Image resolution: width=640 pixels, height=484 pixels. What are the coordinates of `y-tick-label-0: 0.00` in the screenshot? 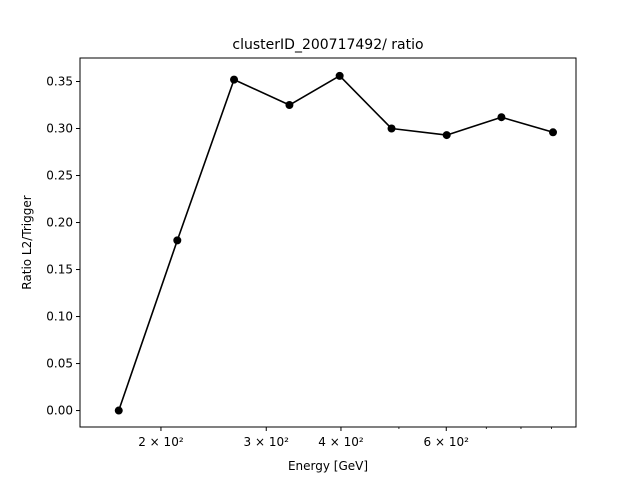 It's located at (59, 411).